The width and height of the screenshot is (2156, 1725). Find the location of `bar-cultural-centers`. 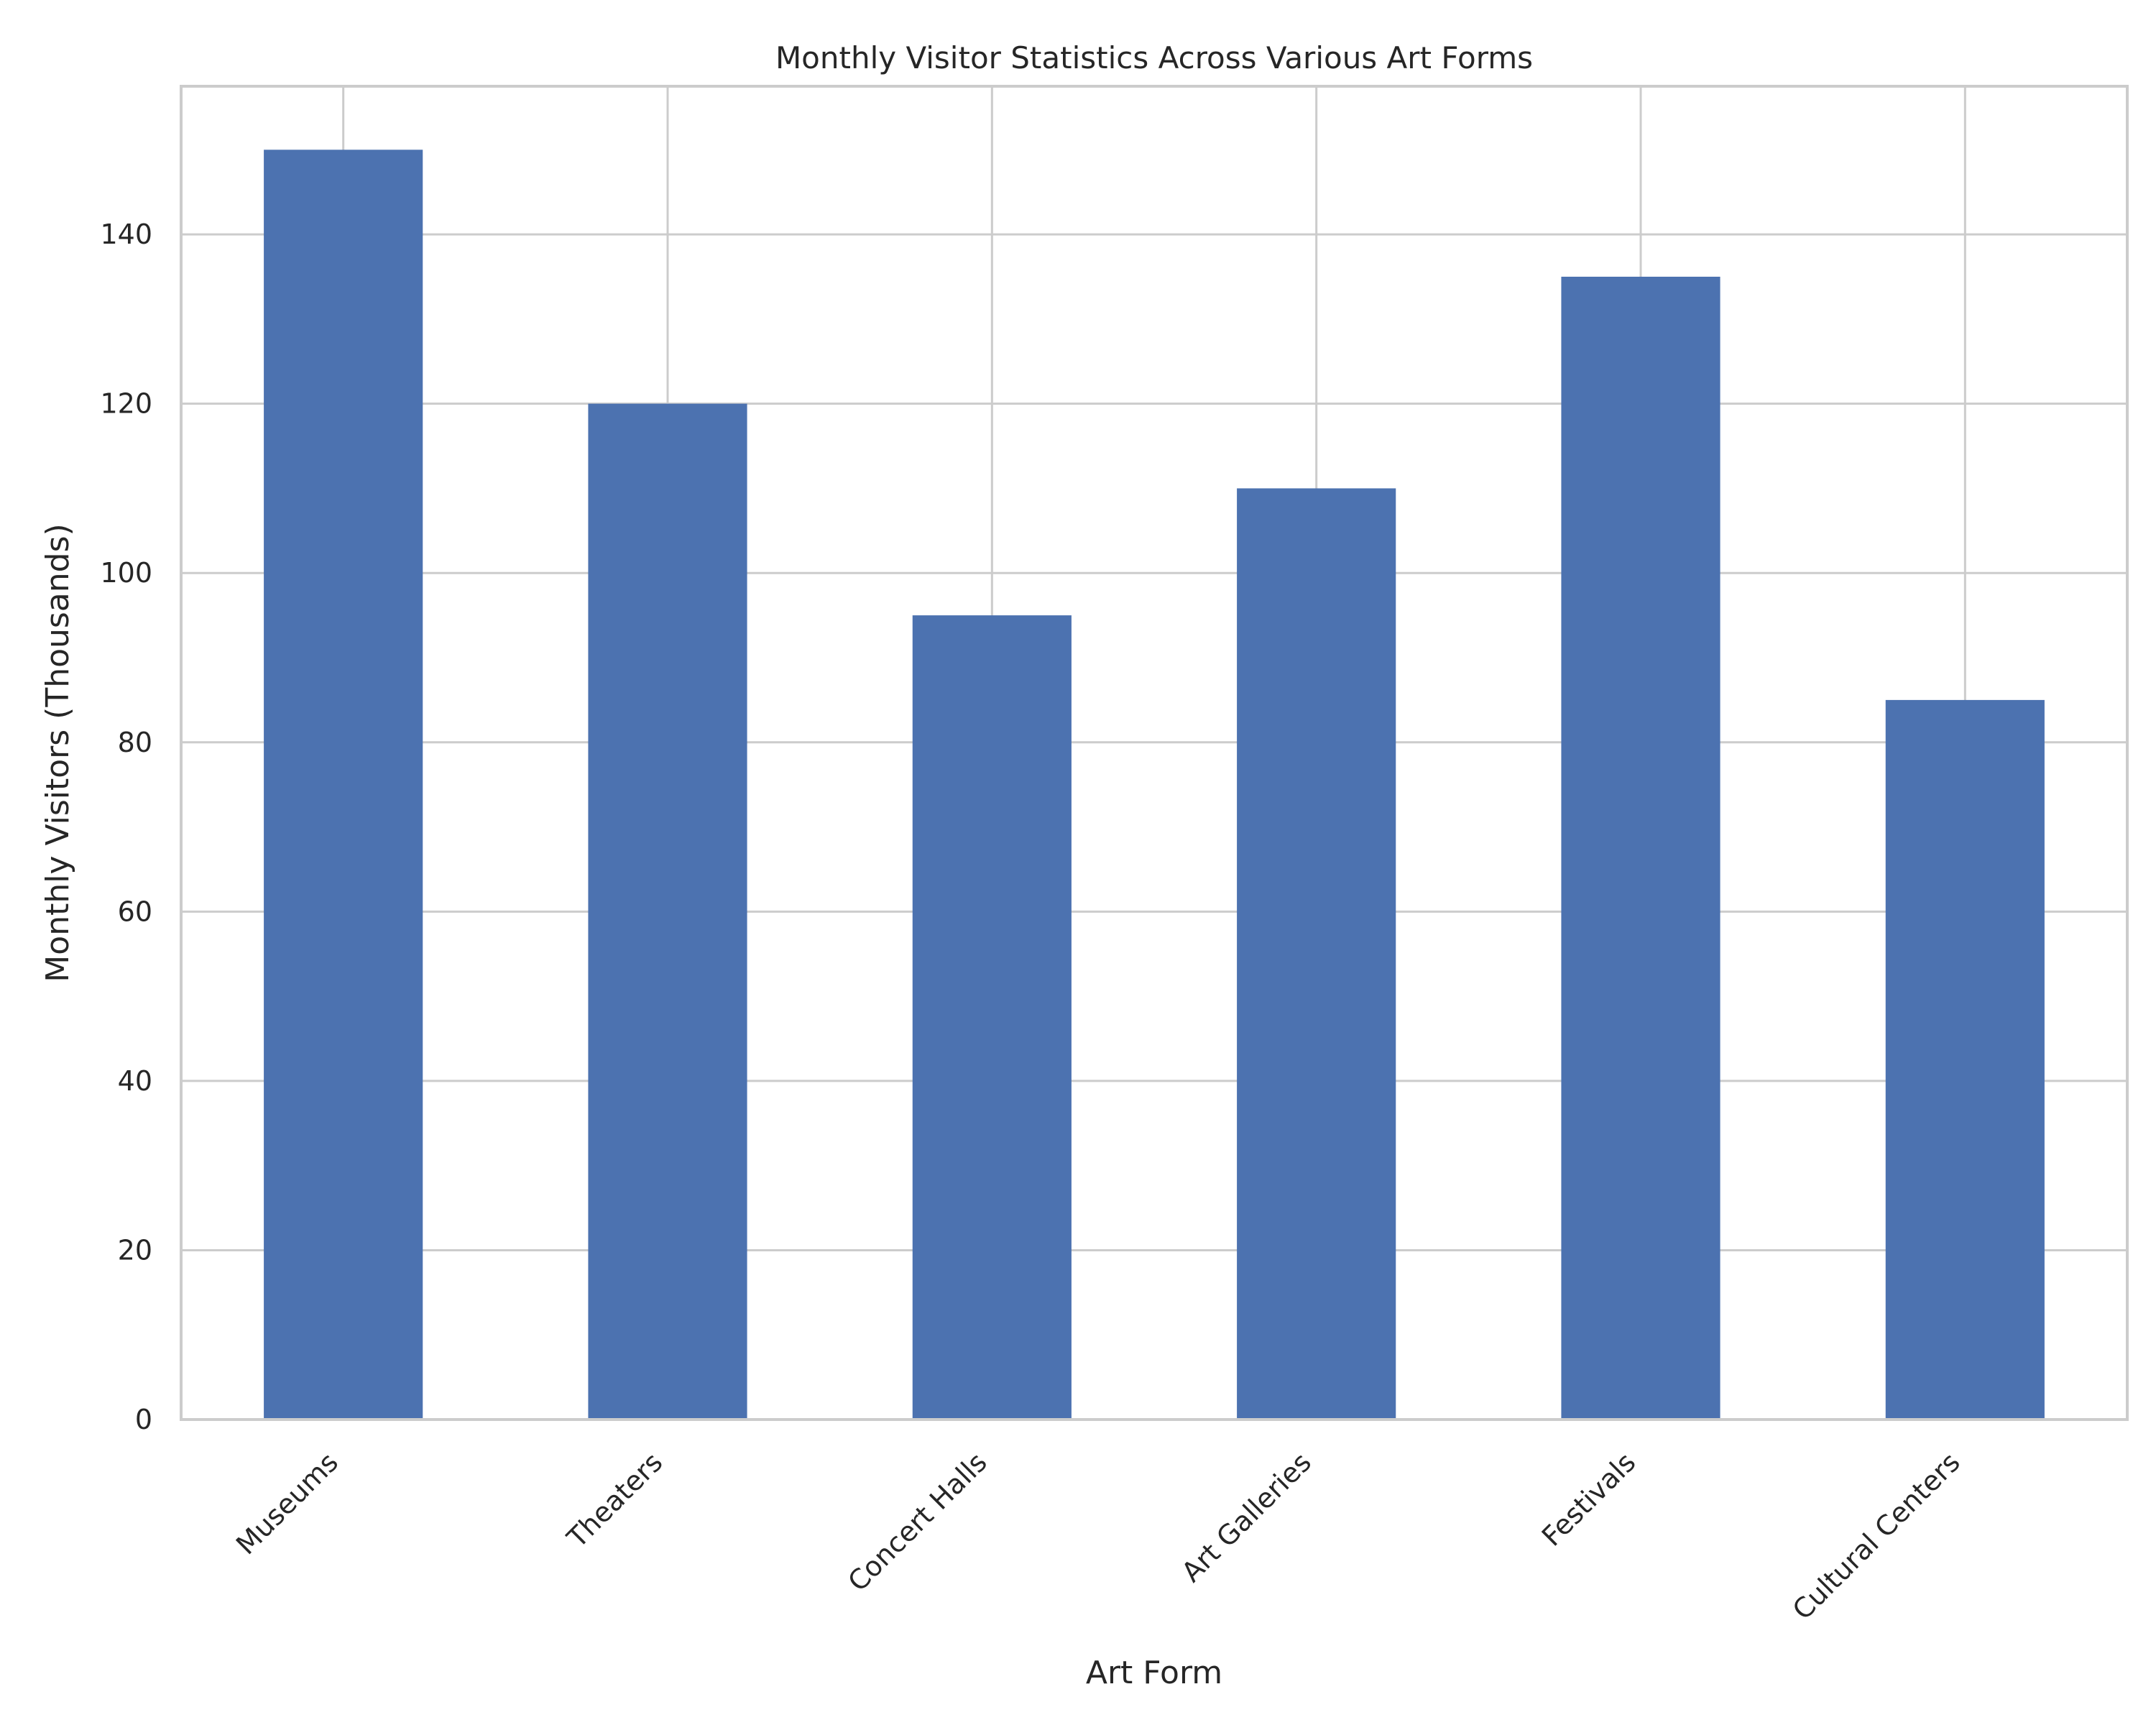

bar-cultural-centers is located at coordinates (1965, 1059).